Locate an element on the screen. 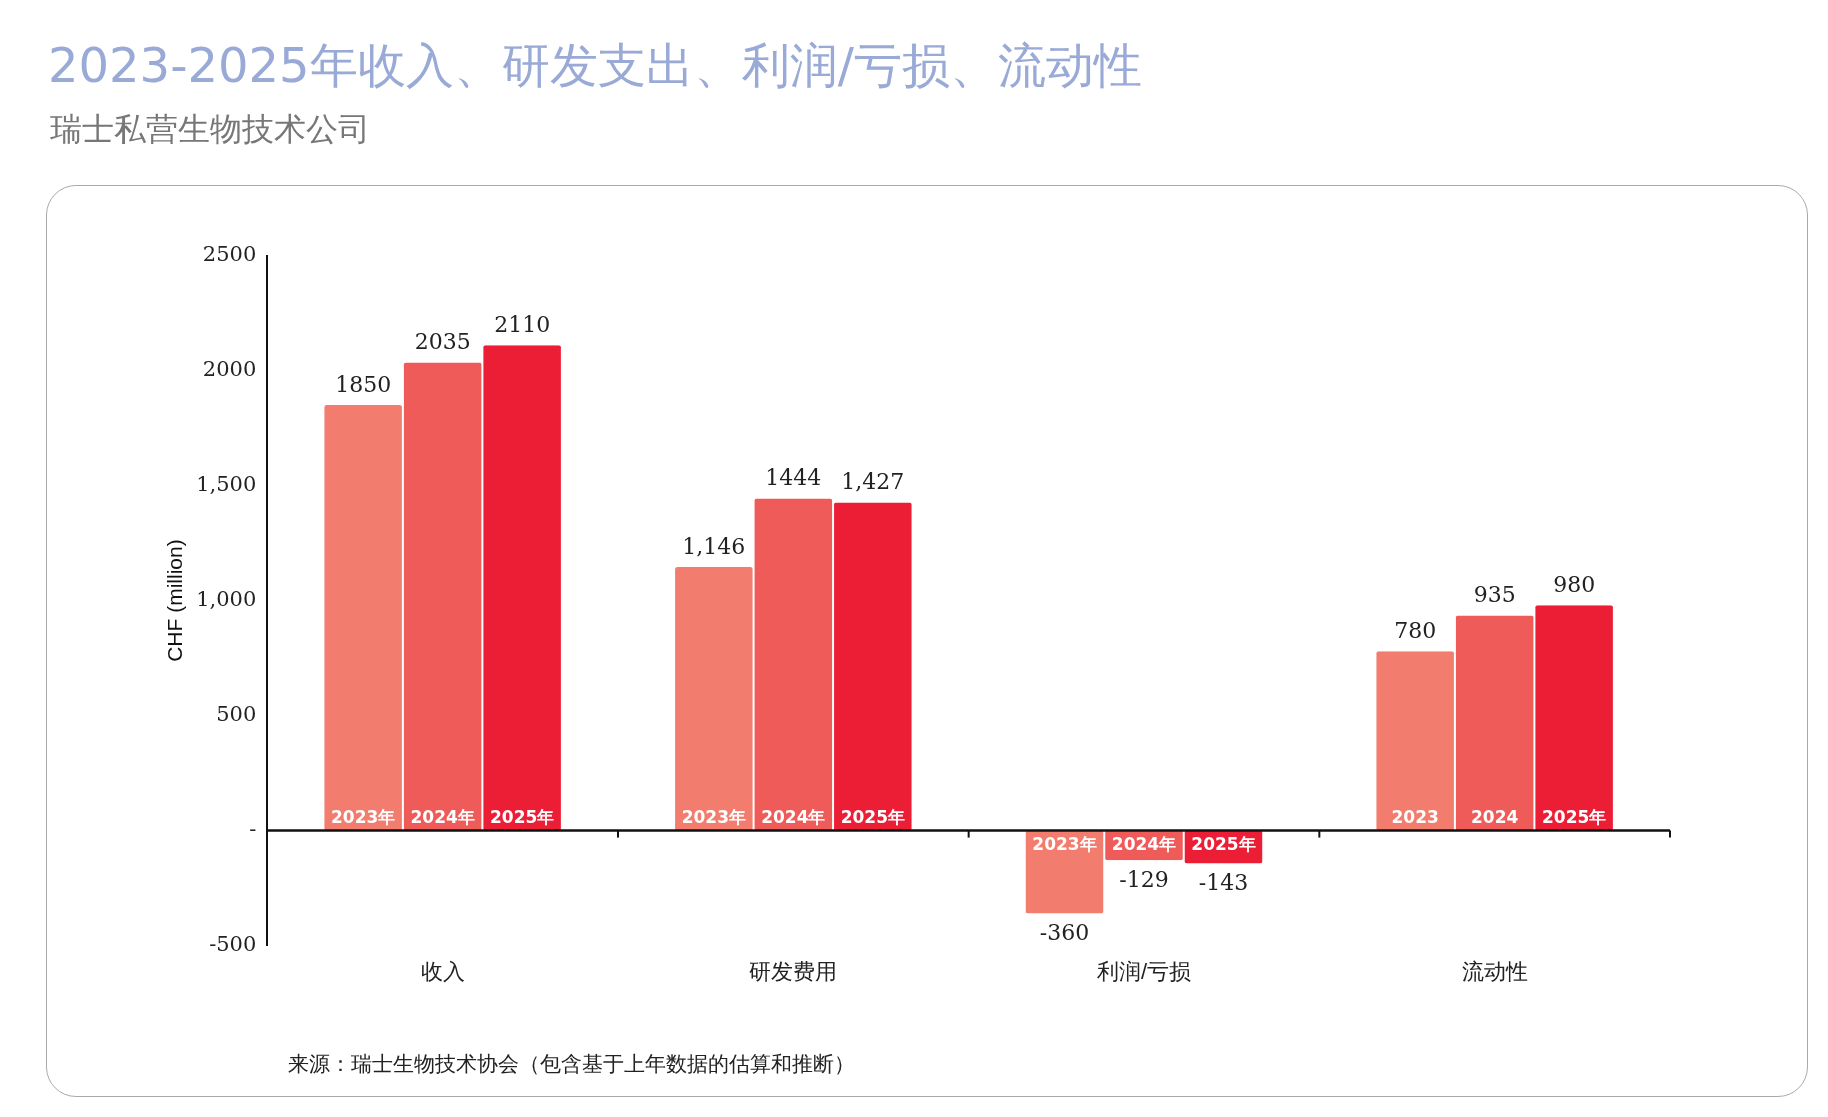 This screenshot has width=1828, height=1117. x-tick-label: 流动性 is located at coordinates (1494, 971).